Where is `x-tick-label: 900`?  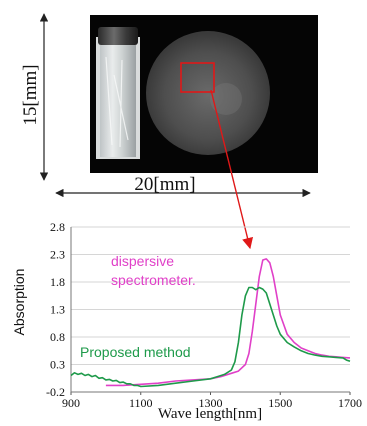 x-tick-label: 900 is located at coordinates (71, 403).